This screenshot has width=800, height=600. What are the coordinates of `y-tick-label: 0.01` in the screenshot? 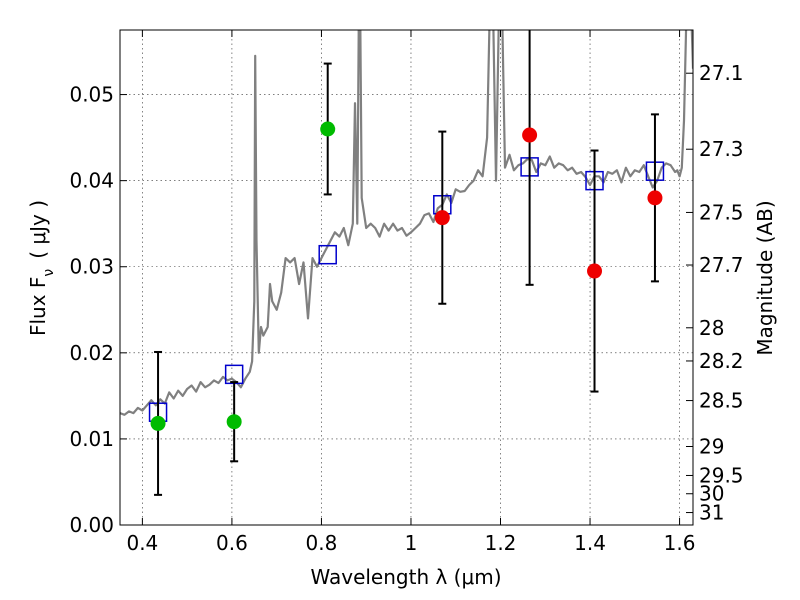 It's located at (91, 439).